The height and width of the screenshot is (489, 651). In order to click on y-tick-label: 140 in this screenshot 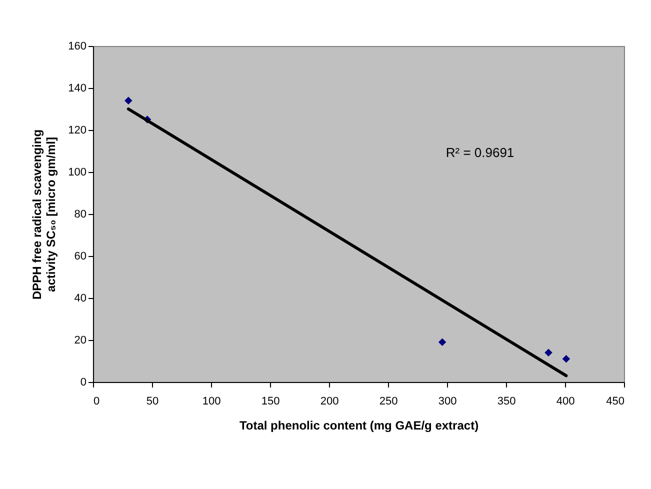, I will do `click(77, 88)`.